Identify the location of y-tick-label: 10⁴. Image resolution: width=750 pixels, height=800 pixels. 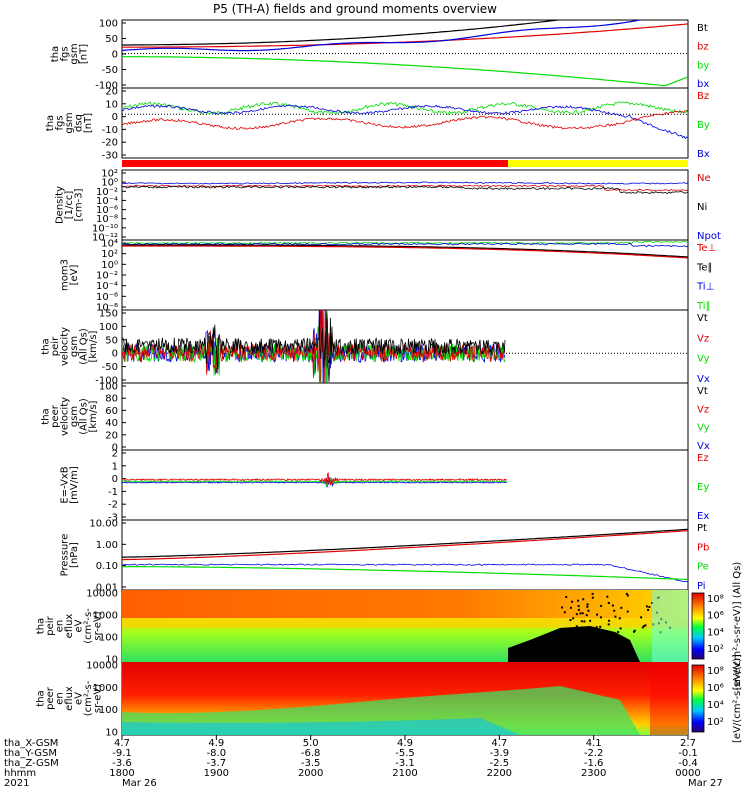
(109, 244).